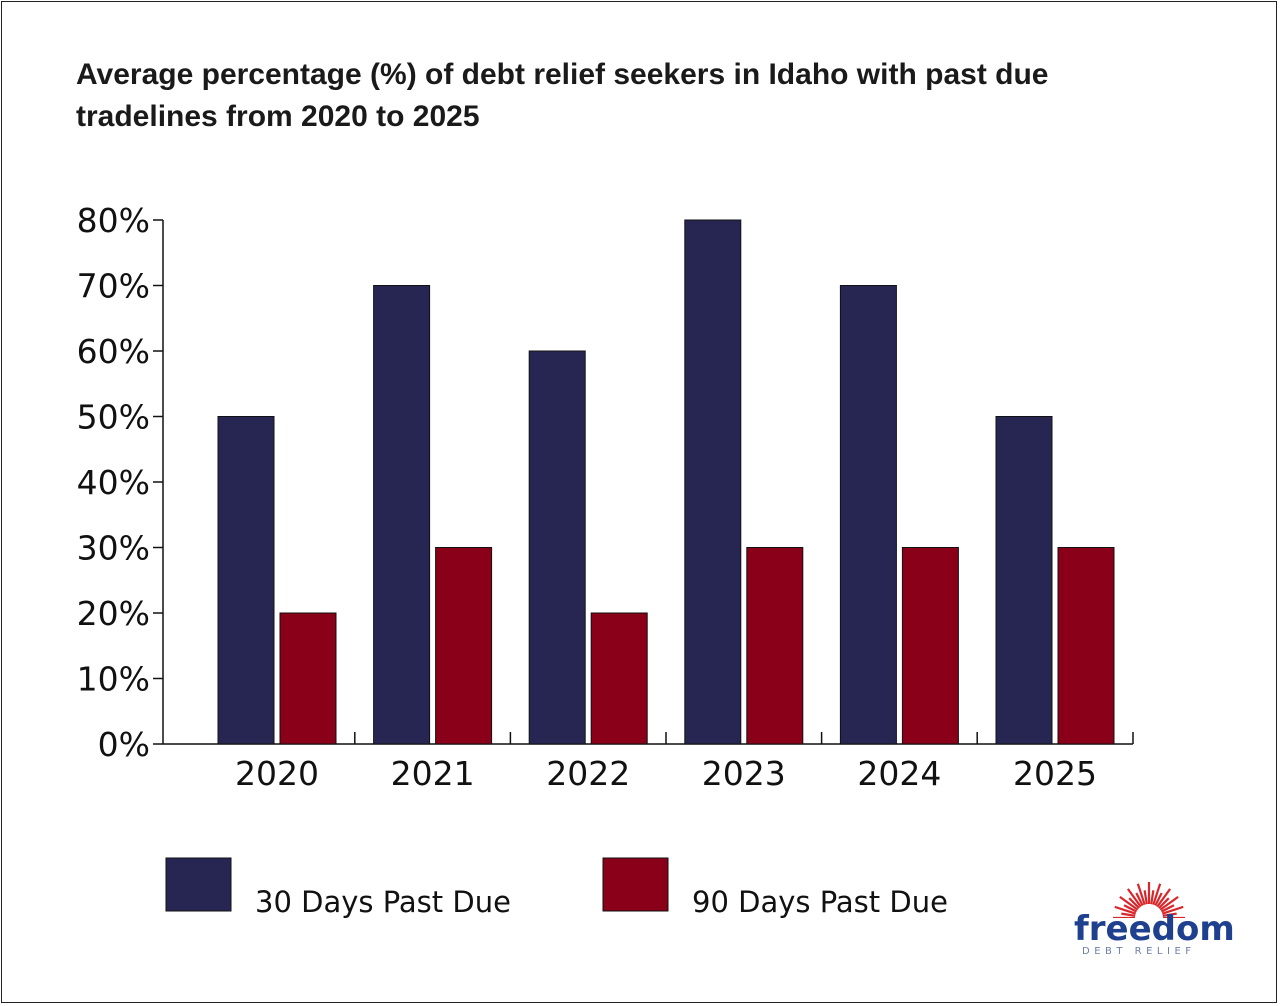 The height and width of the screenshot is (1006, 1280). Describe the element at coordinates (383, 902) in the screenshot. I see `legend-label-30-days: 30 Days Past Due` at that location.